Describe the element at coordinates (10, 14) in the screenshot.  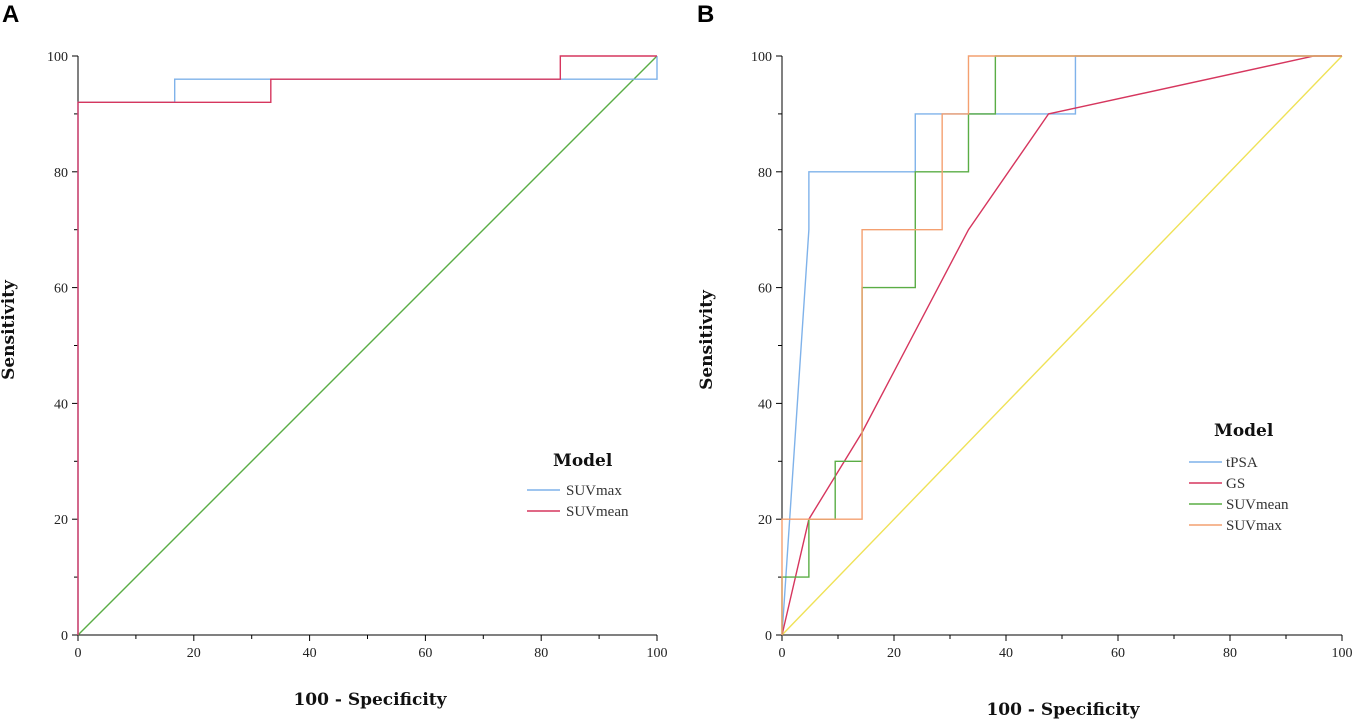
I see `panel-label: A` at that location.